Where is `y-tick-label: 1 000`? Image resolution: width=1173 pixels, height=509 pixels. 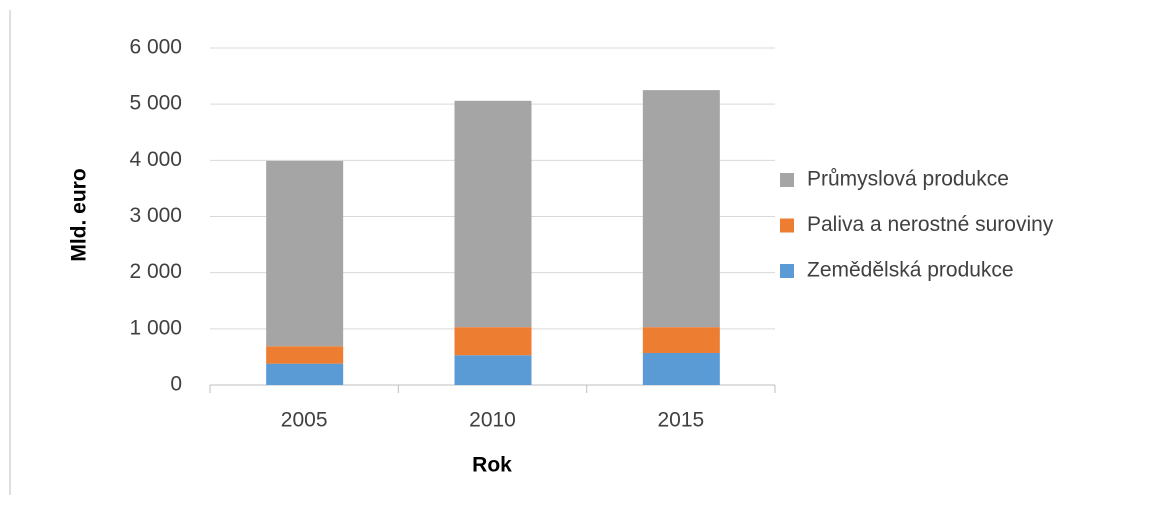 y-tick-label: 1 000 is located at coordinates (155, 327).